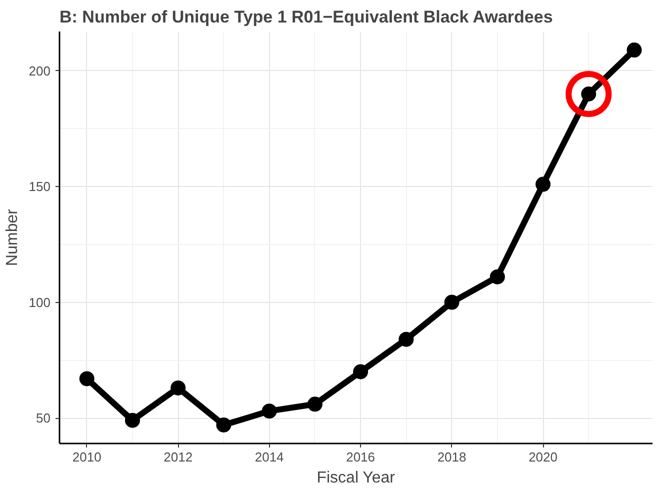  What do you see at coordinates (39, 302) in the screenshot?
I see `y-tick-label: 100` at bounding box center [39, 302].